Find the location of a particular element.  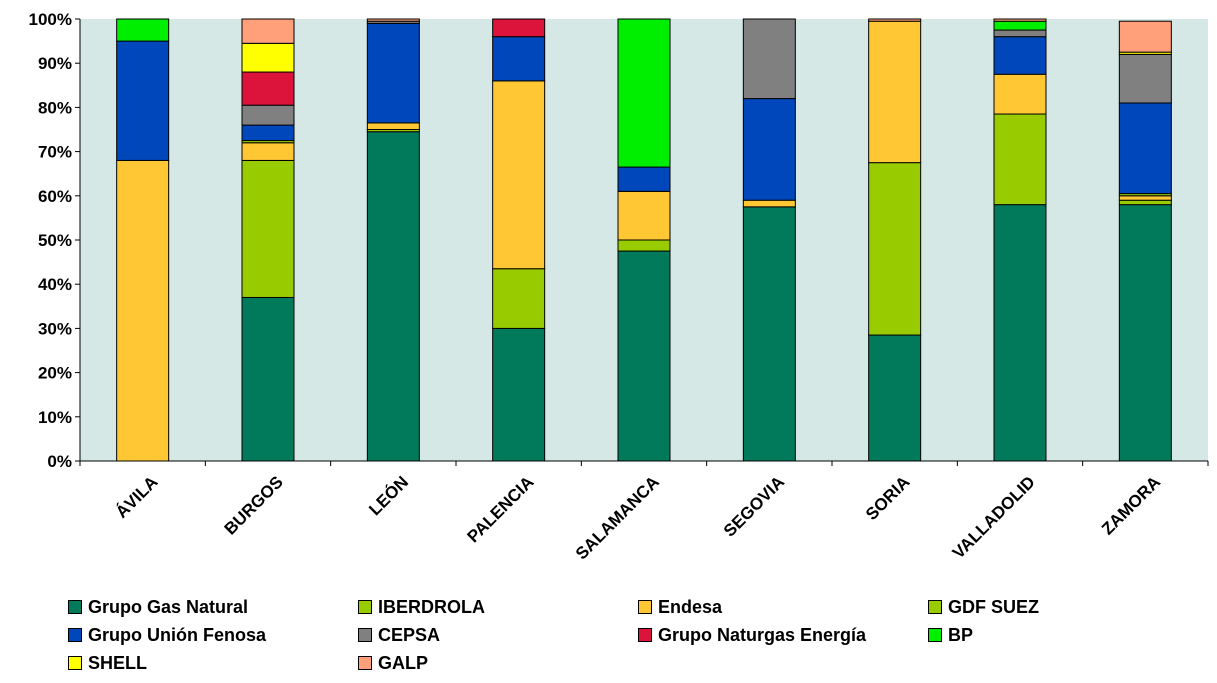

legend-label-6: Grupo Naturgas Energía is located at coordinates (762, 634).